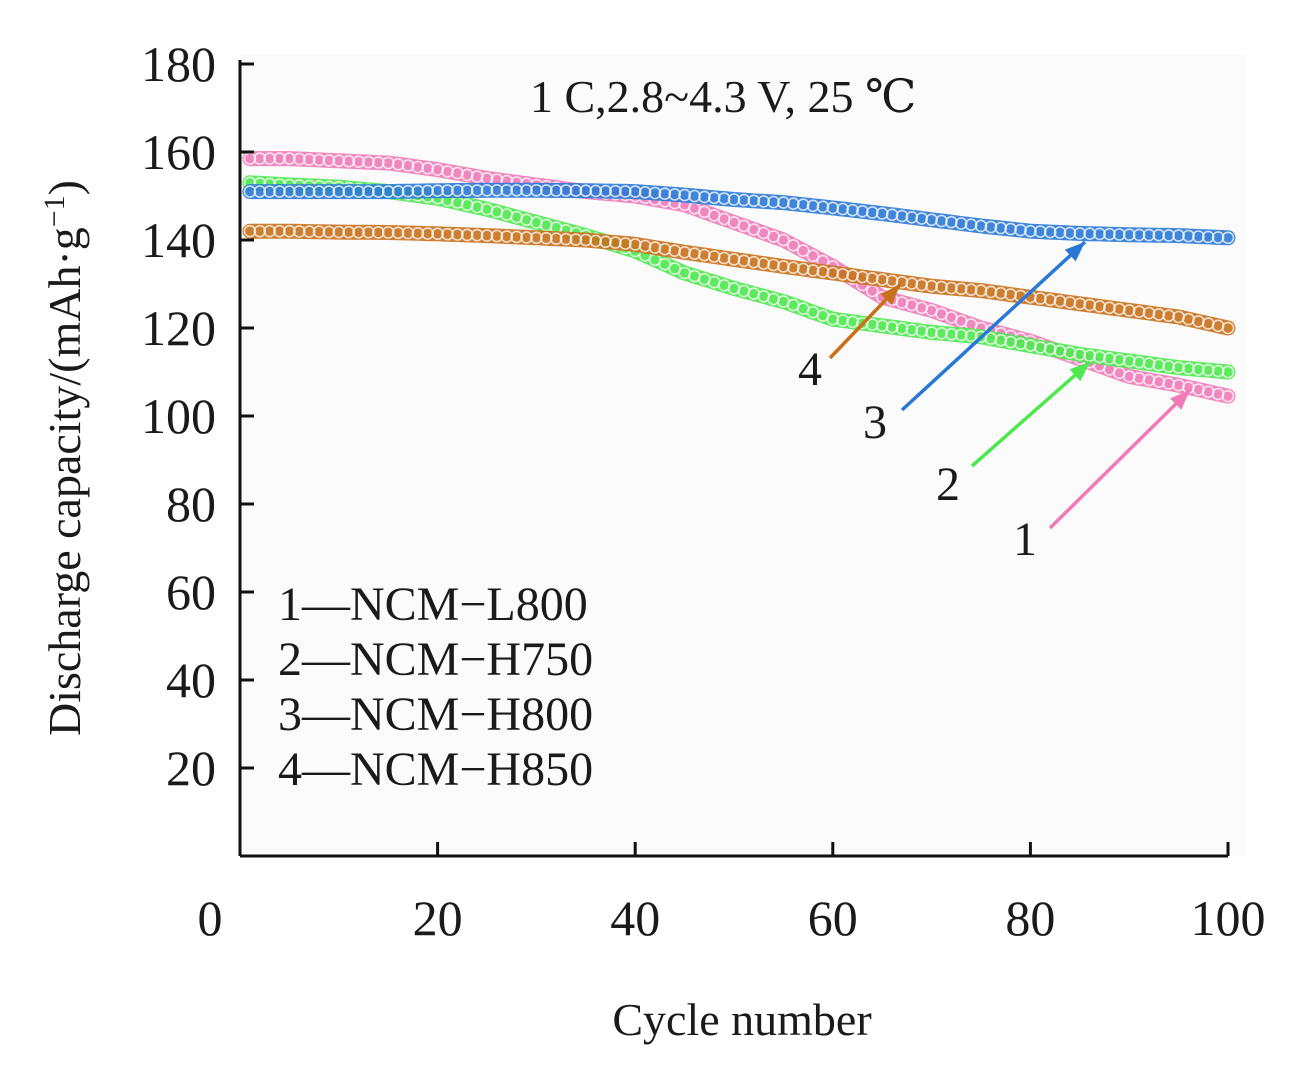  I want to click on y-tick-label: 160, so click(178, 152).